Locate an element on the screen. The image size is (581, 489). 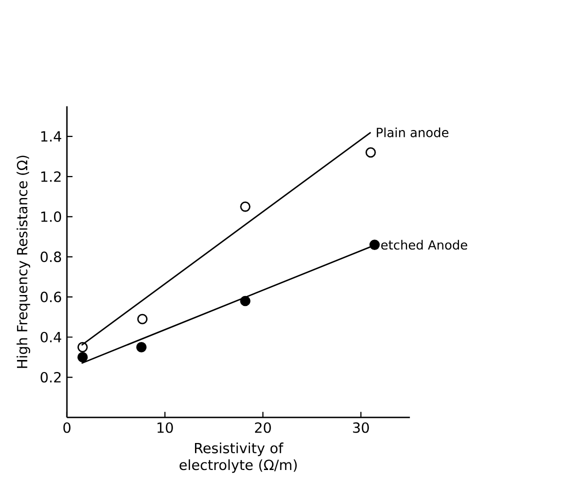
x-tick-label: 30 is located at coordinates (361, 427).